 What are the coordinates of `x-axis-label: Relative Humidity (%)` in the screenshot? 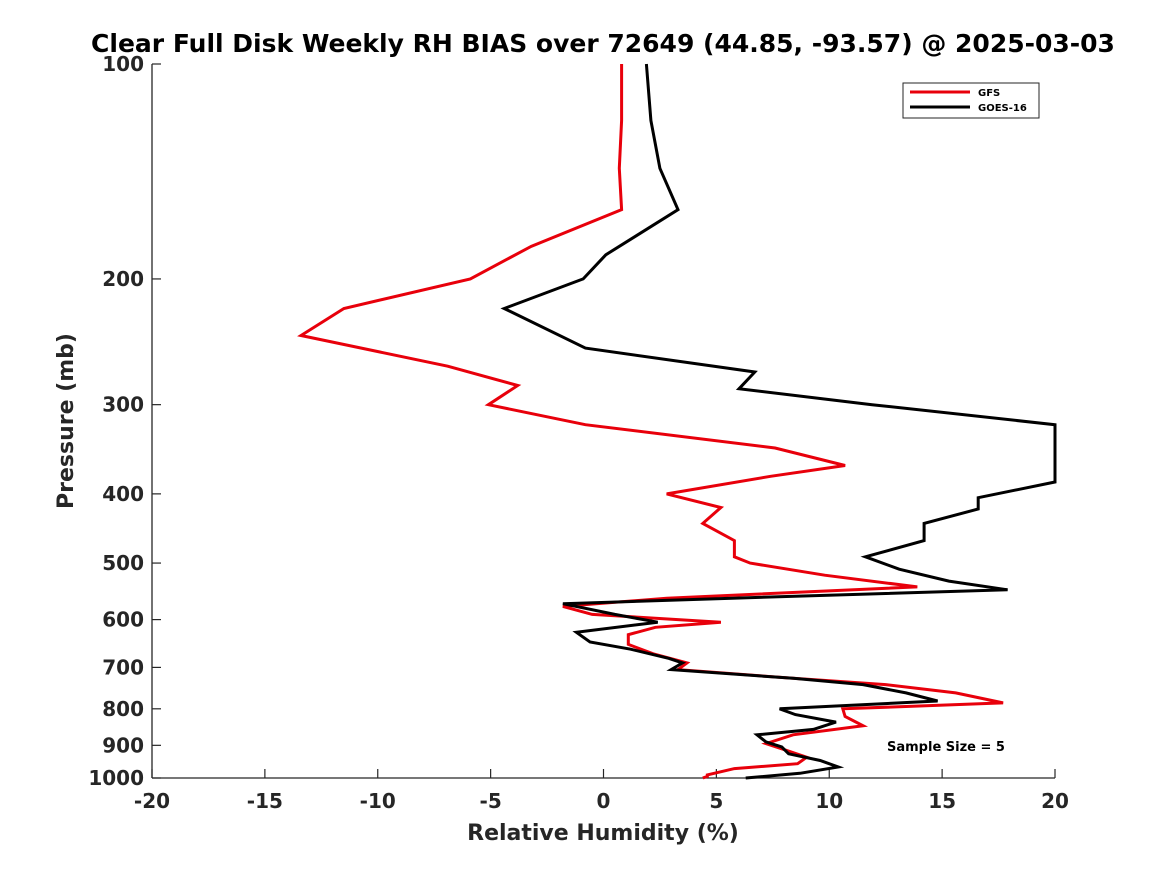 It's located at (603, 833).